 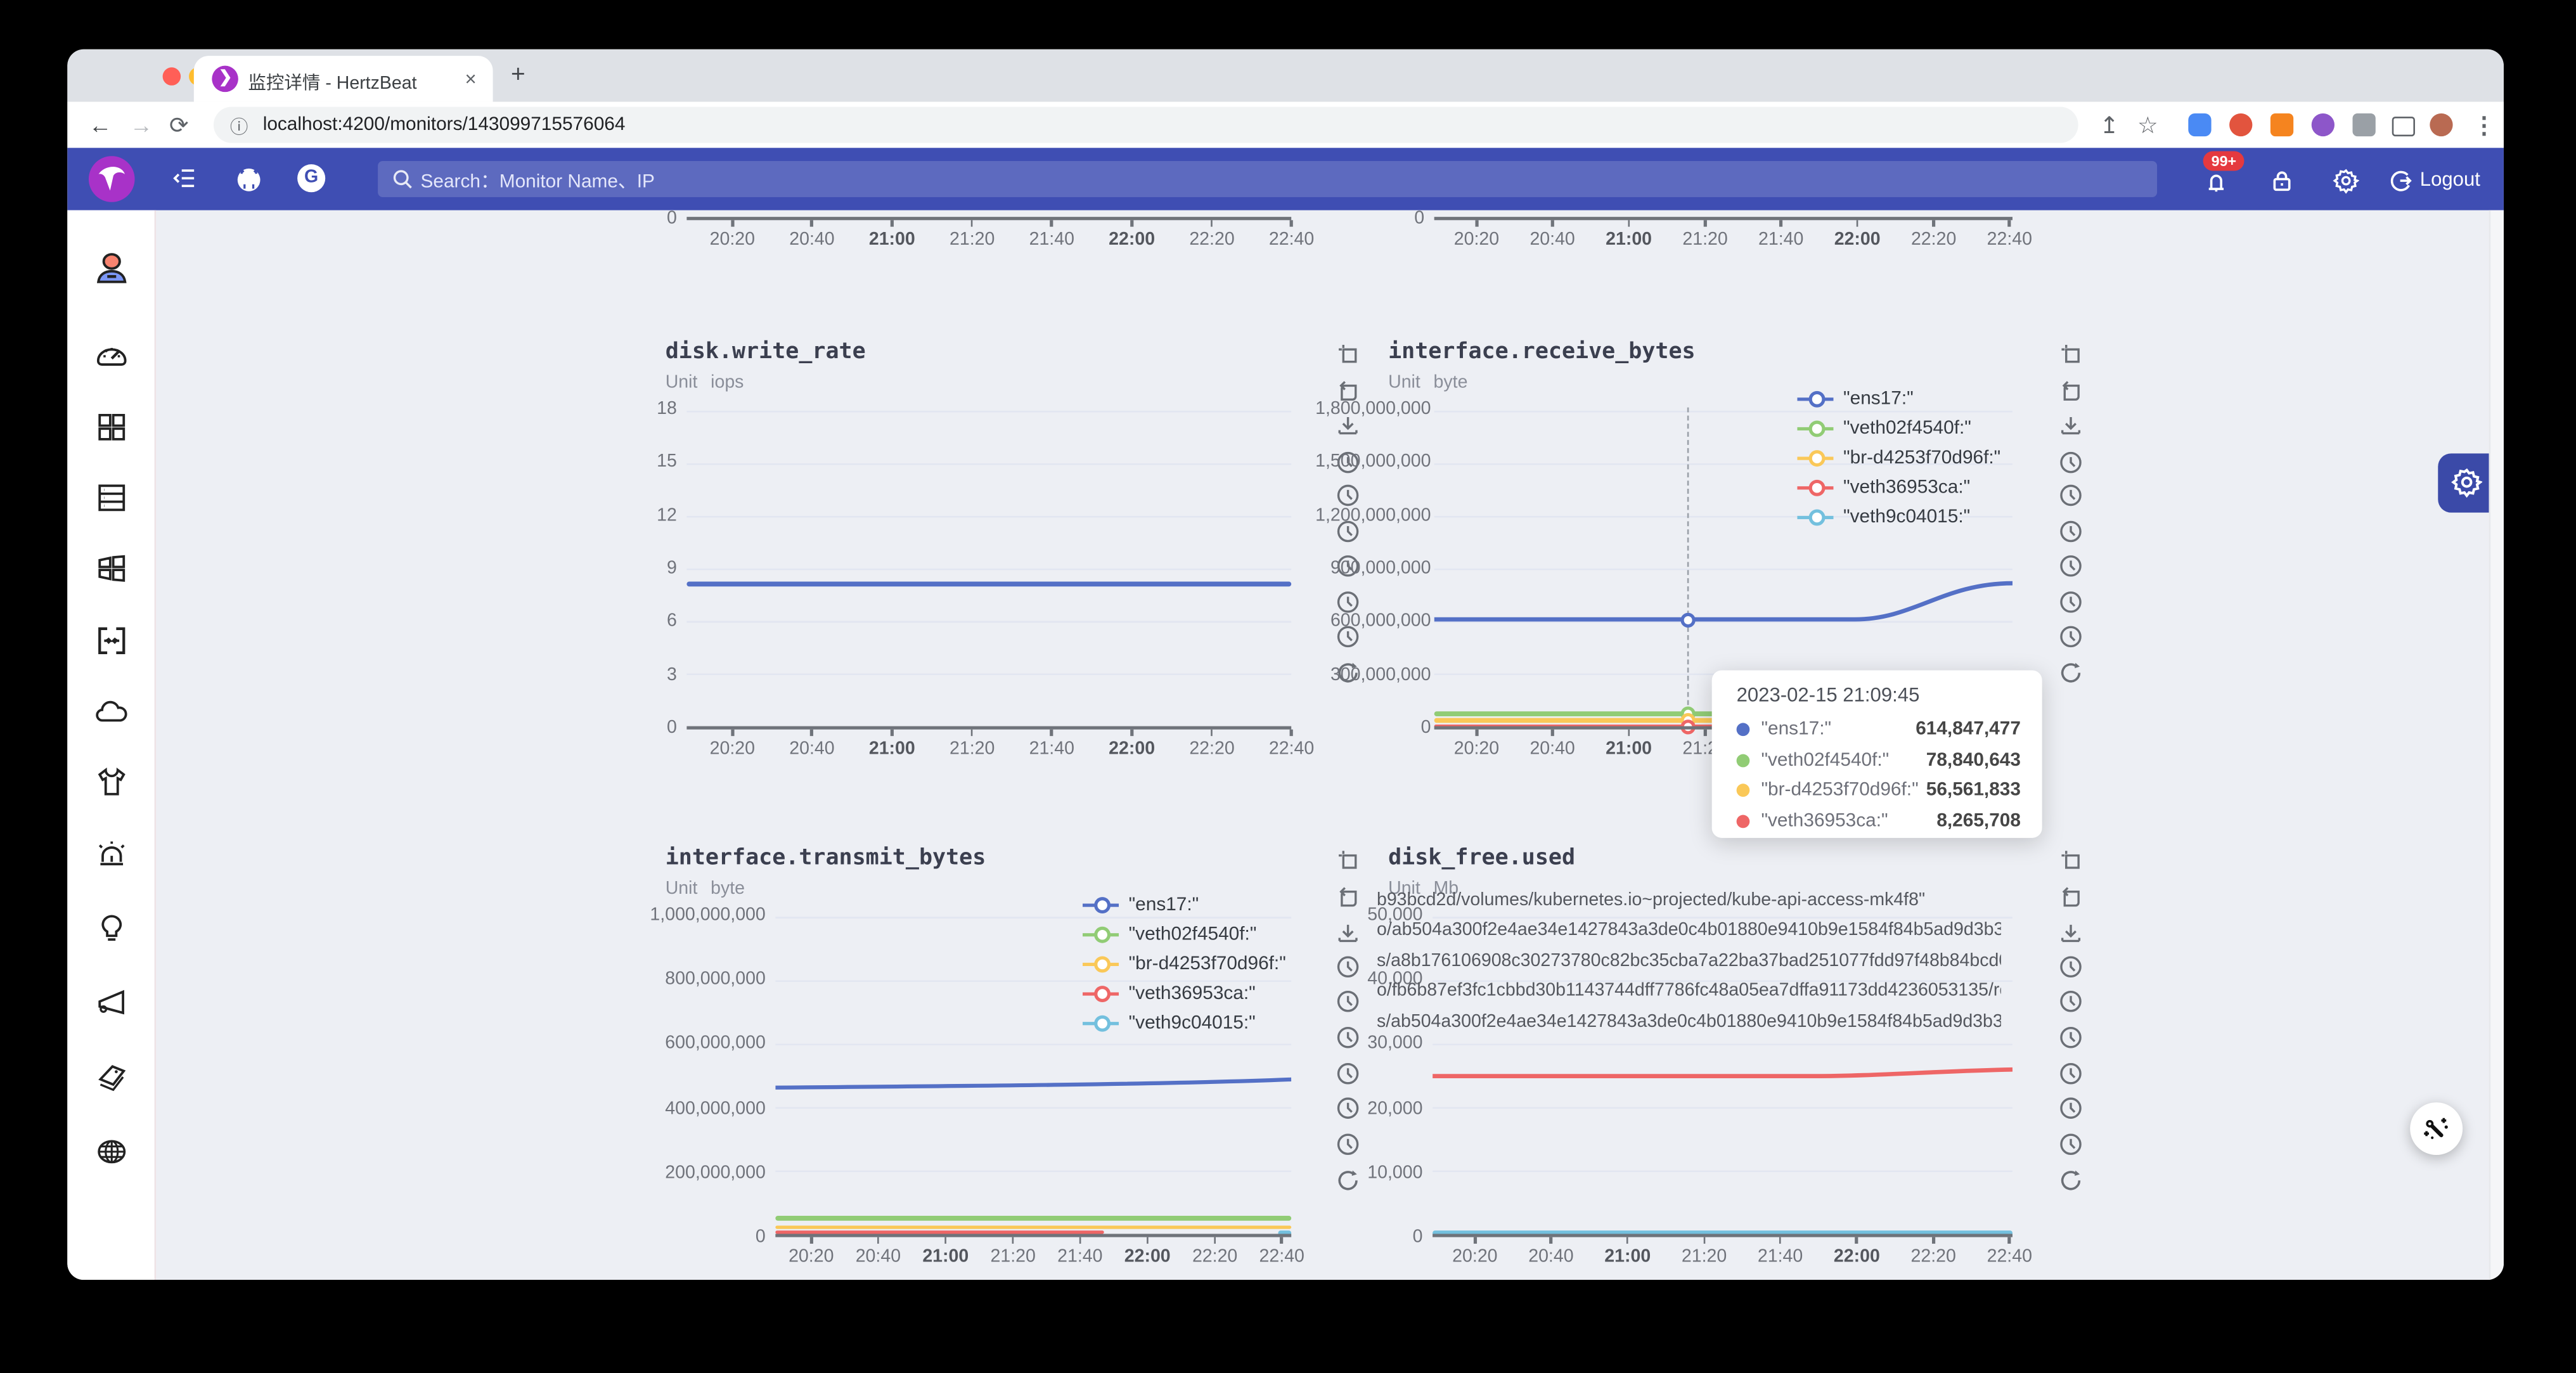 I want to click on sidebar-item-cloud-icon, so click(x=112, y=711).